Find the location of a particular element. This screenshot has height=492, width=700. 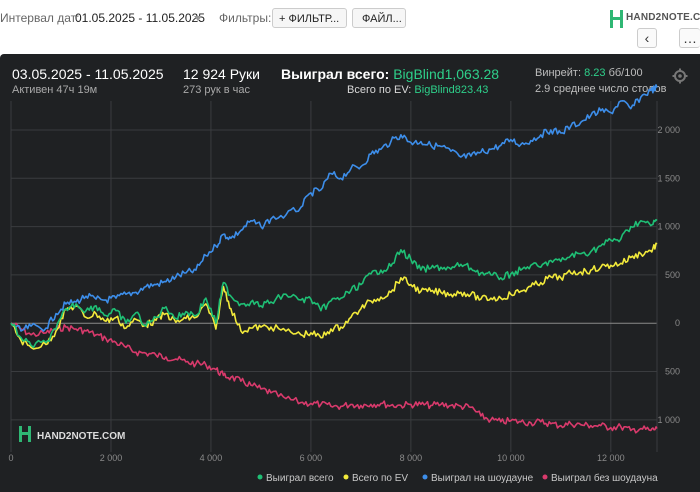

filters-label: Фильтры: is located at coordinates (245, 18).